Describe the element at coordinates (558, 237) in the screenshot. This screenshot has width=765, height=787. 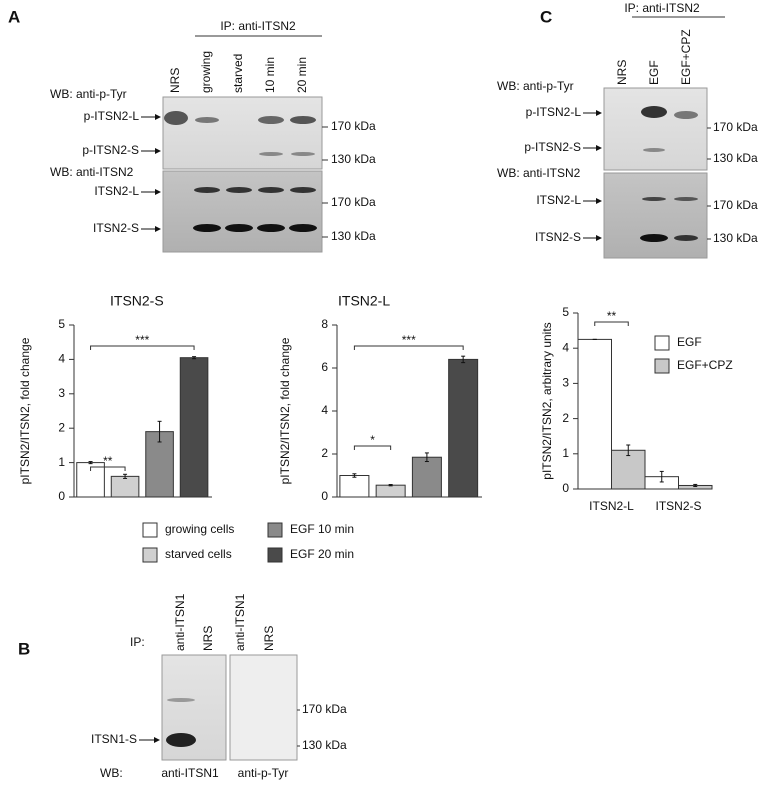
I see `band-label: ITSN2-S` at that location.